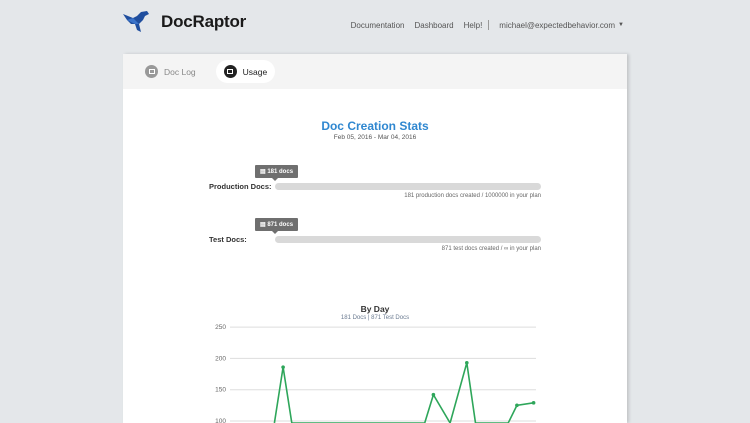 The width and height of the screenshot is (750, 423). Describe the element at coordinates (491, 249) in the screenshot. I see `test-note: 871 test docs created / ∞ in your plan` at that location.